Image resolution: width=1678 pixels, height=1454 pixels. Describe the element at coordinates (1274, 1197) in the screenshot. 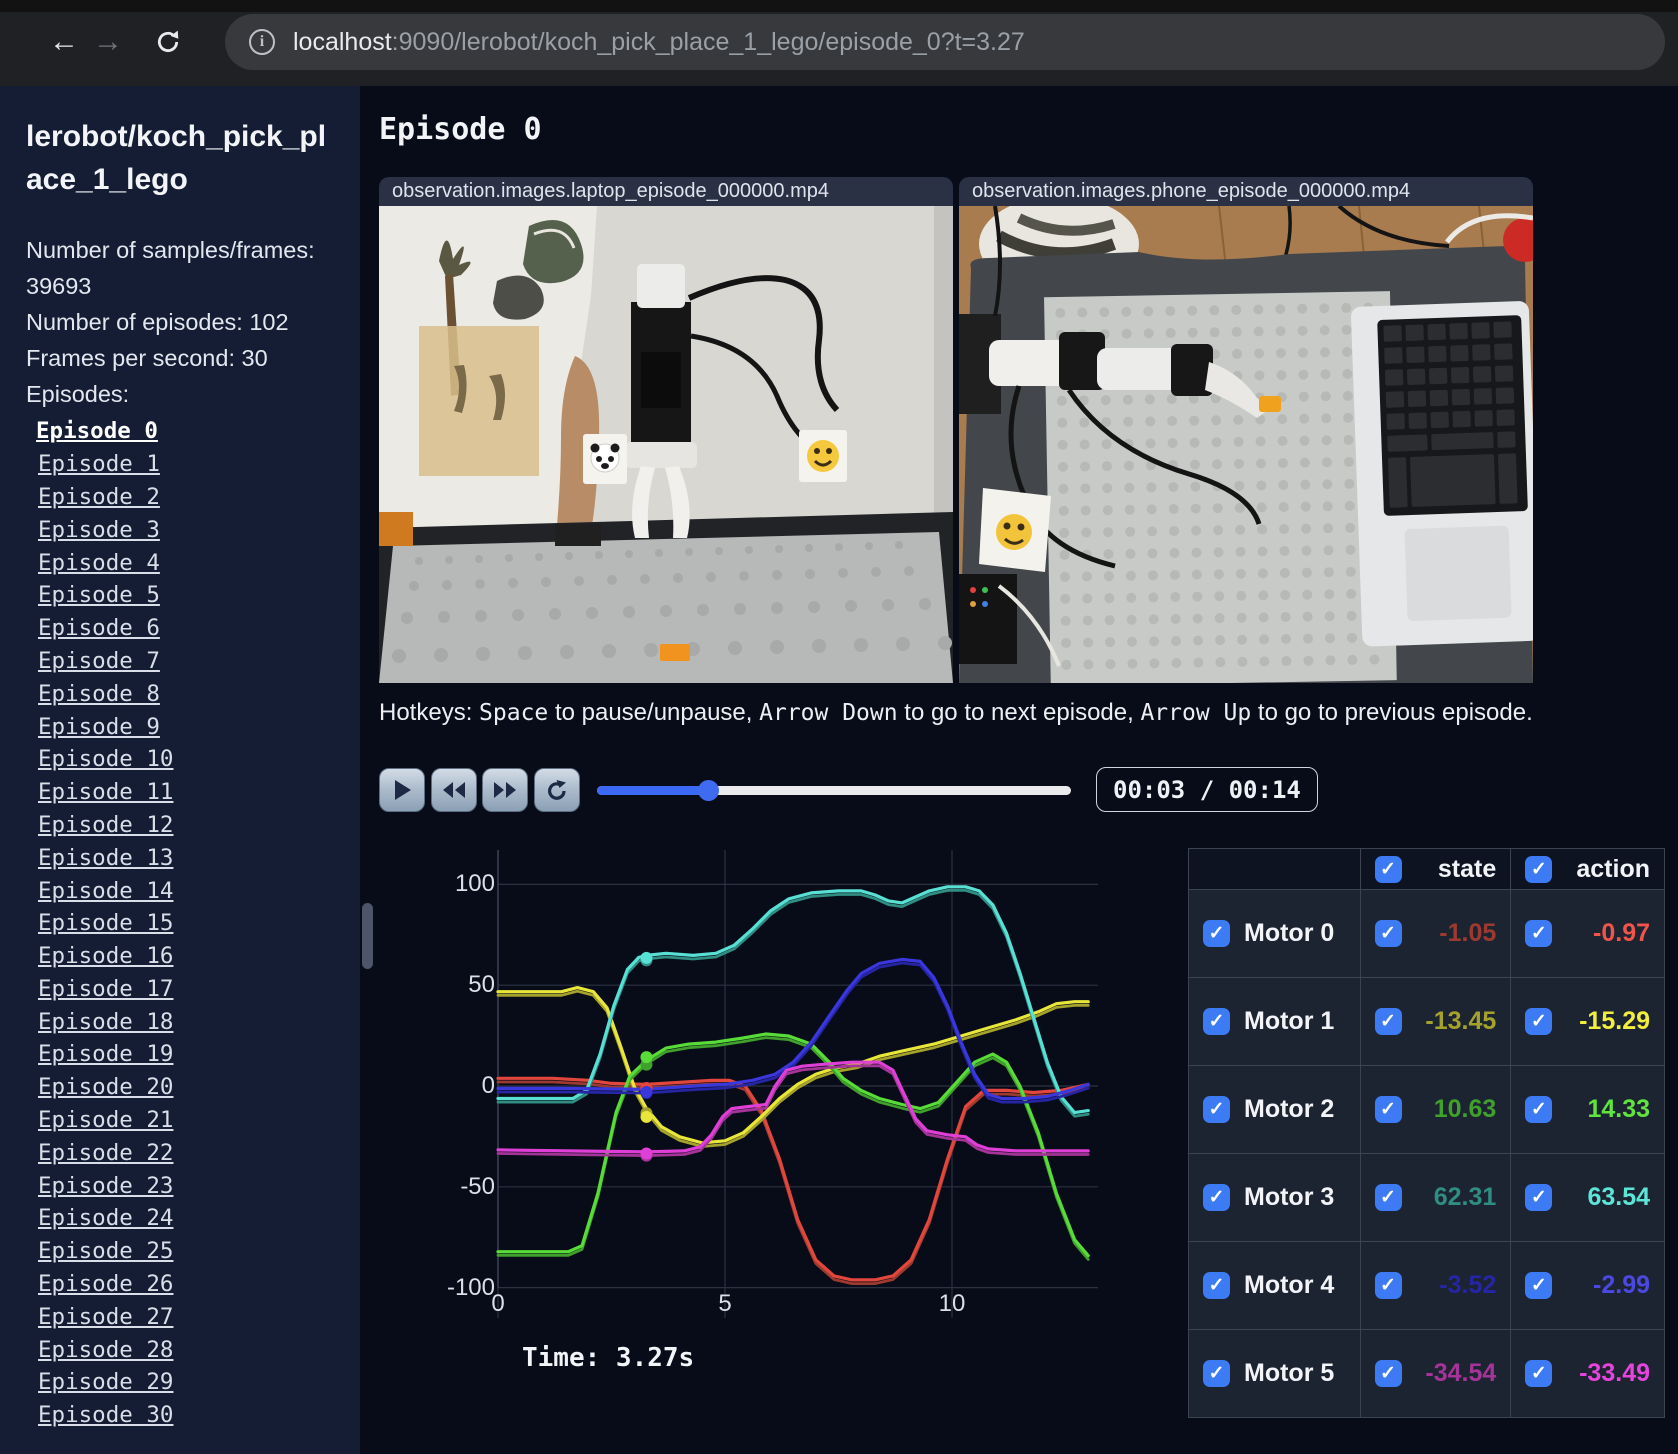

I see `motor-label-cell: ✓ Motor 3` at that location.